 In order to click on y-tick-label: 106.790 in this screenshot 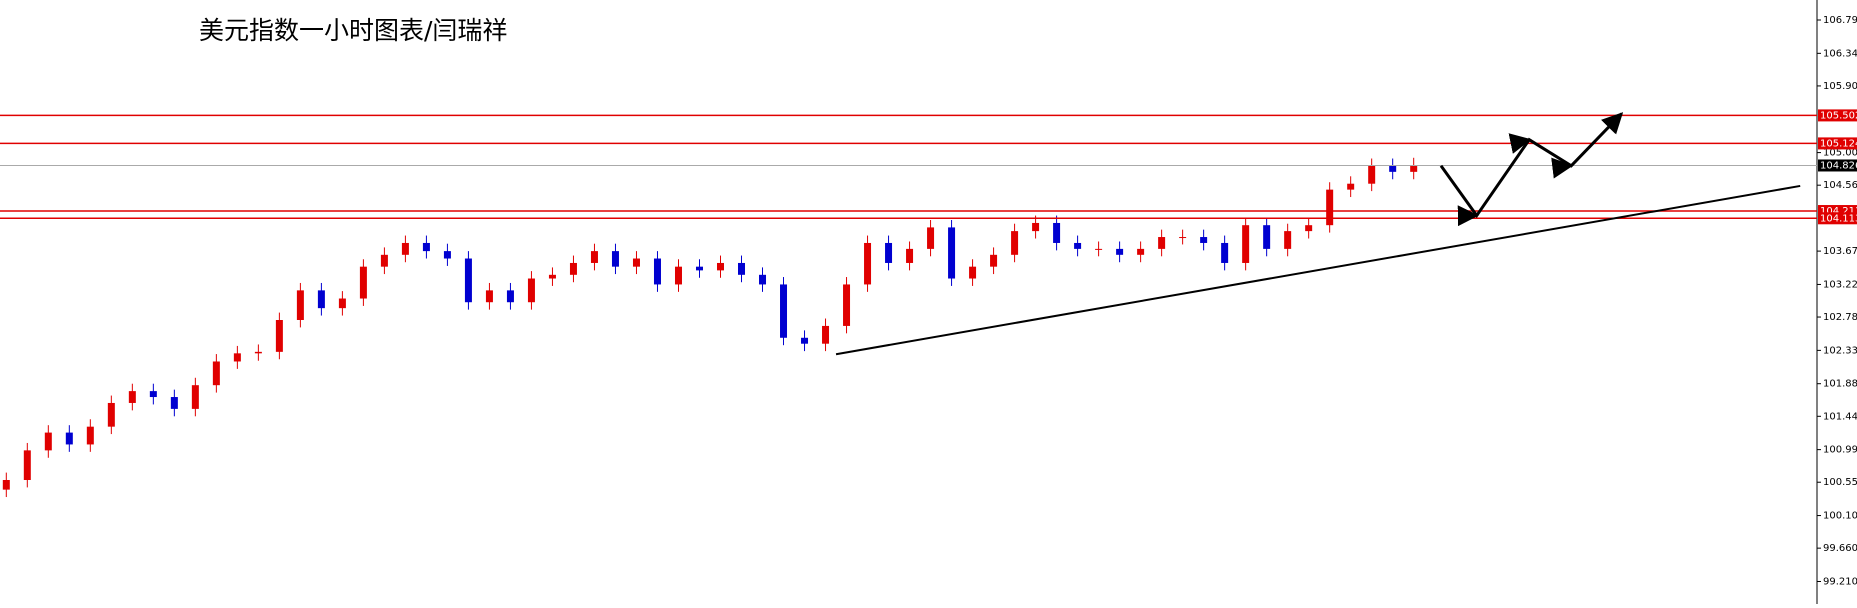, I will do `click(1840, 20)`.